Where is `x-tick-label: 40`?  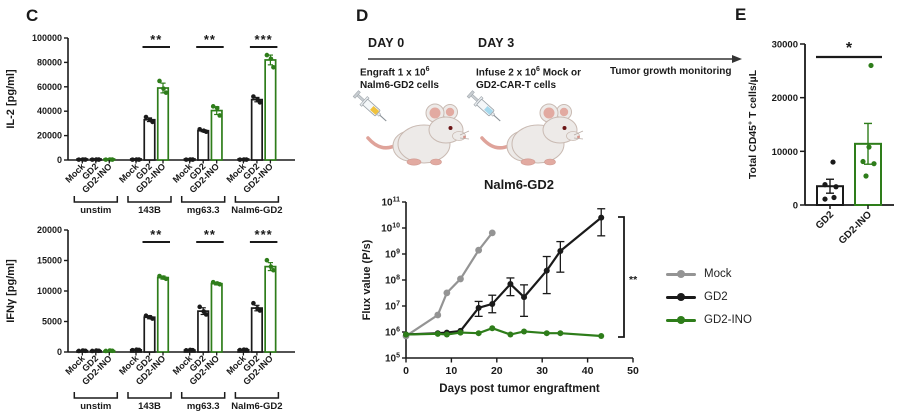
x-tick-label: 40 is located at coordinates (588, 371).